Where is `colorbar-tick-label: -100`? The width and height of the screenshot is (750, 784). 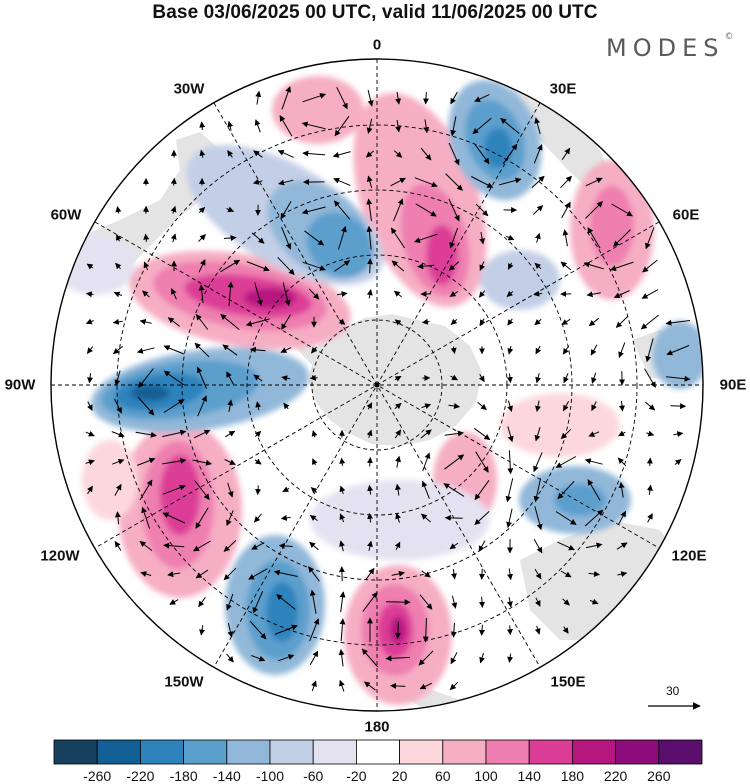 colorbar-tick-label: -100 is located at coordinates (270, 776).